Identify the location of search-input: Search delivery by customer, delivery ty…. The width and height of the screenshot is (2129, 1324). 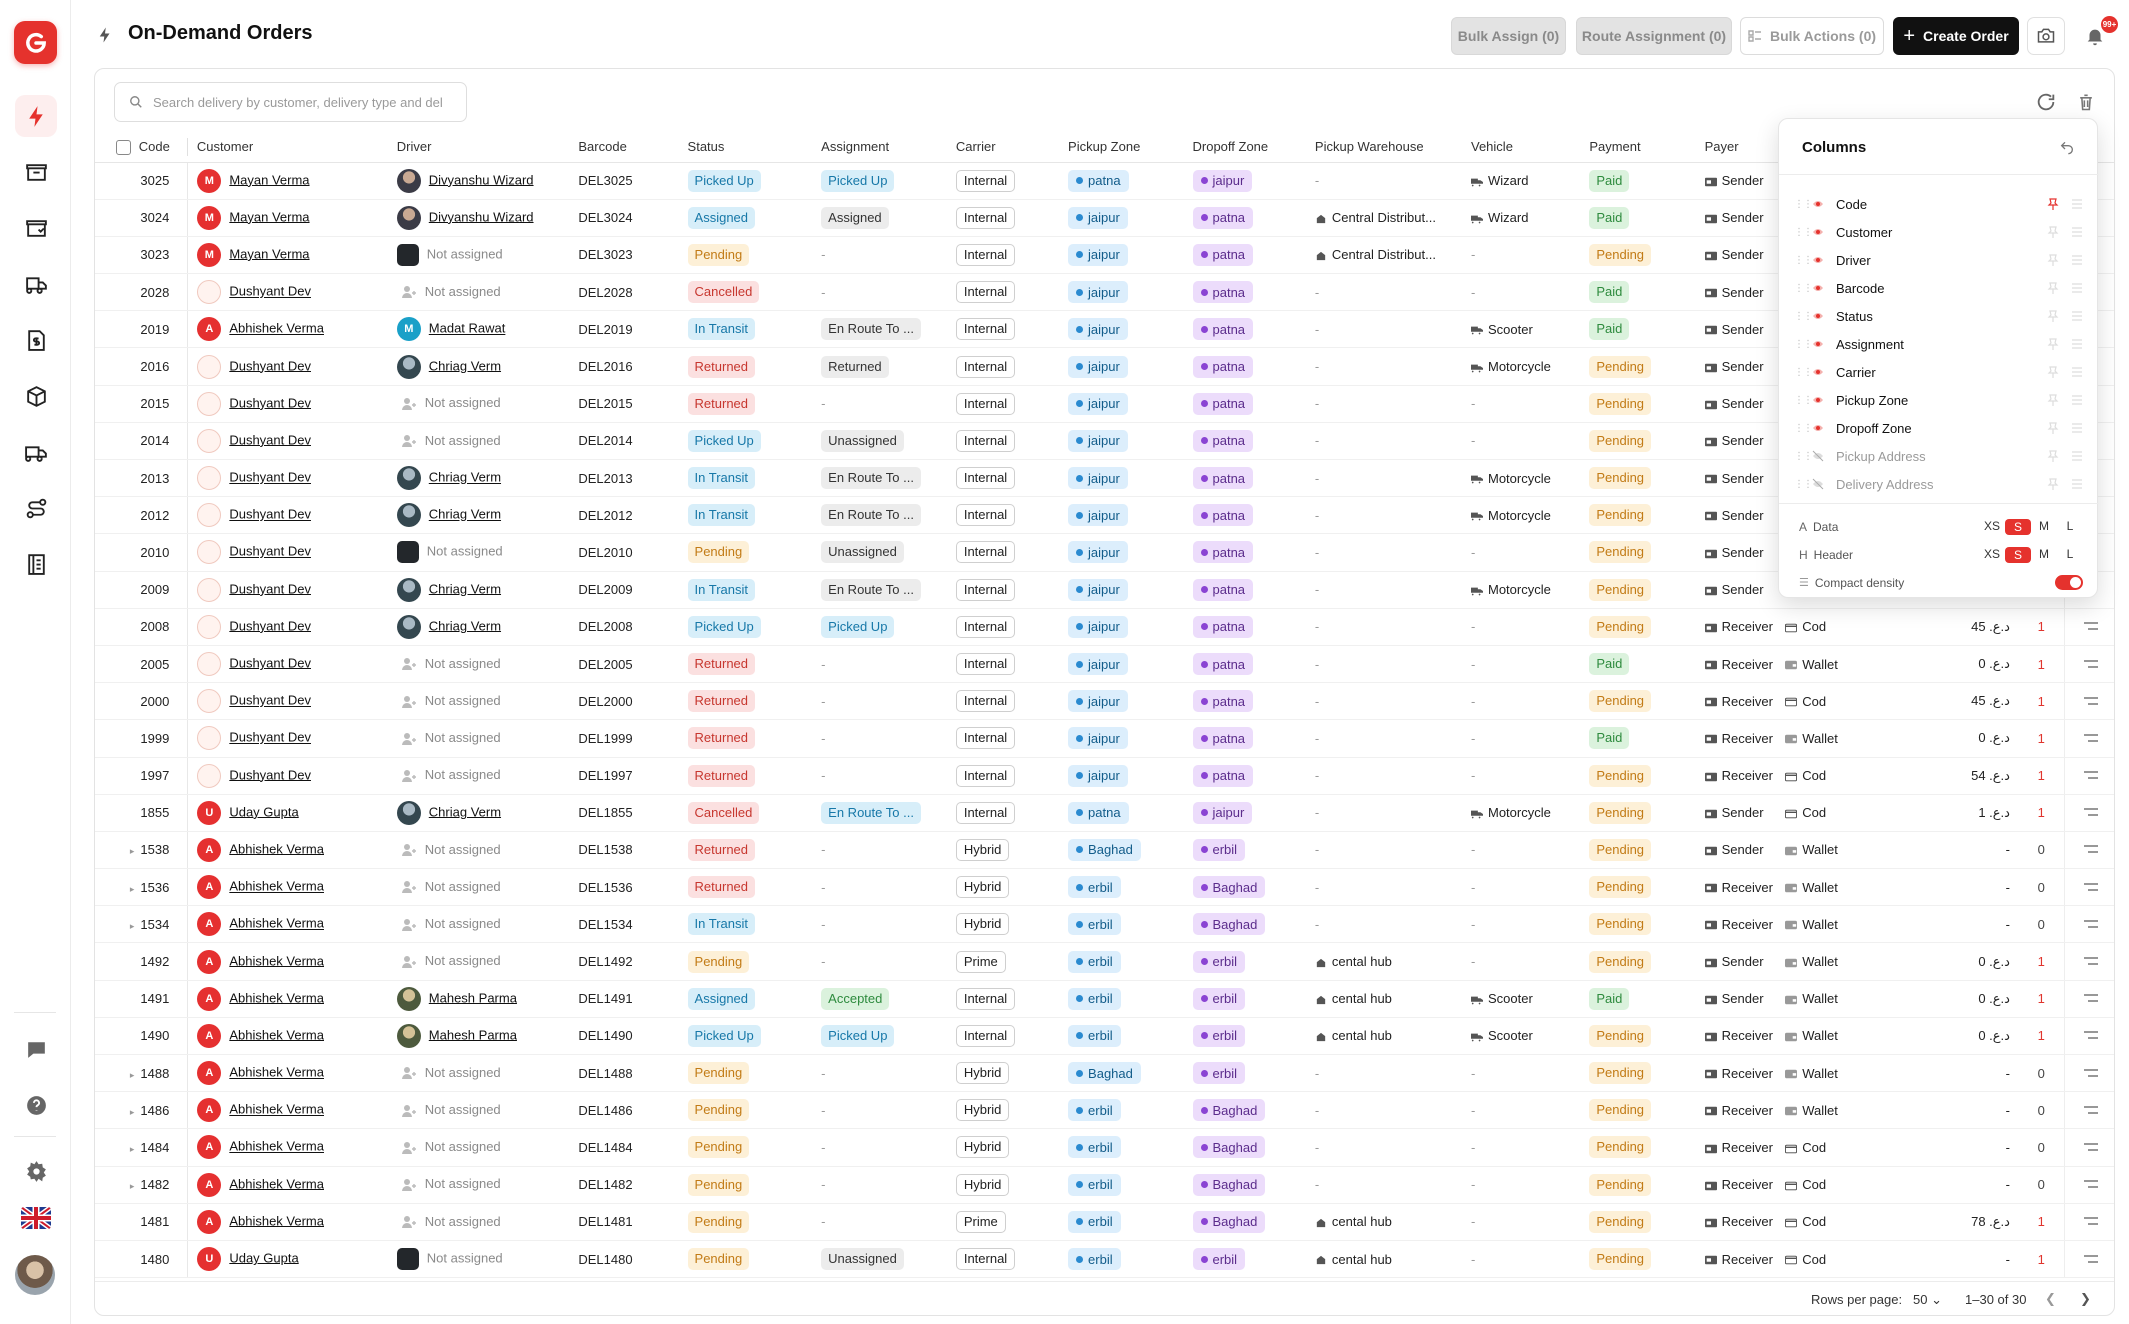
(290, 102).